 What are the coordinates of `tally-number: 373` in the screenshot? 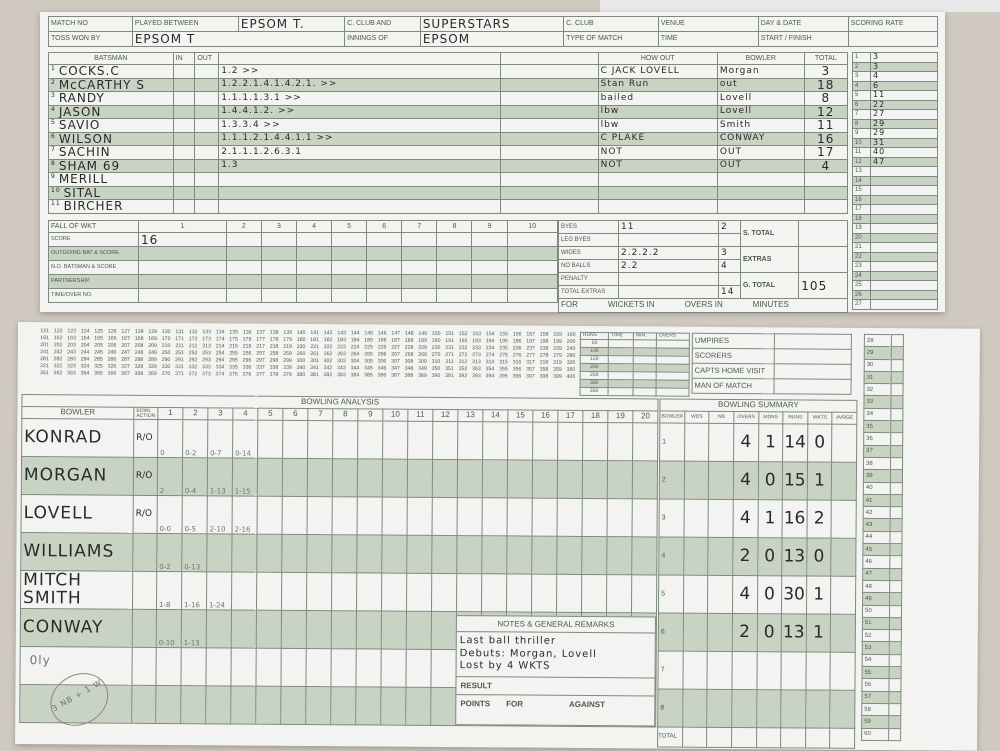 It's located at (206, 374).